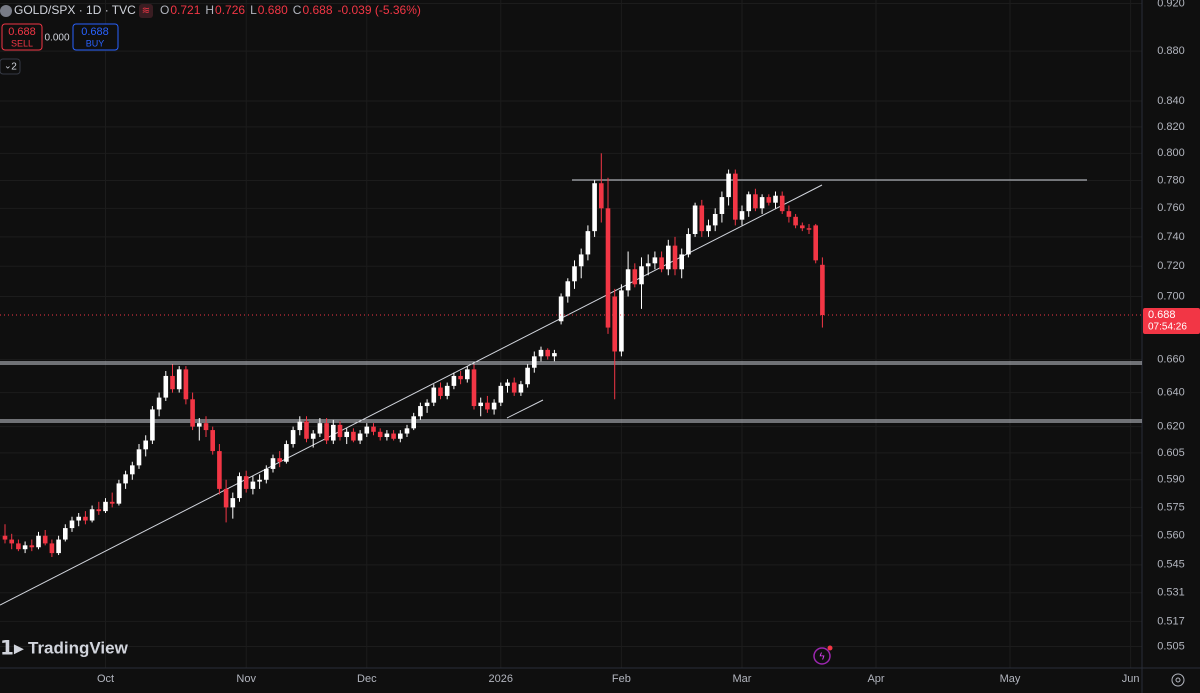  I want to click on last-price-label: 0.688, so click(1162, 315).